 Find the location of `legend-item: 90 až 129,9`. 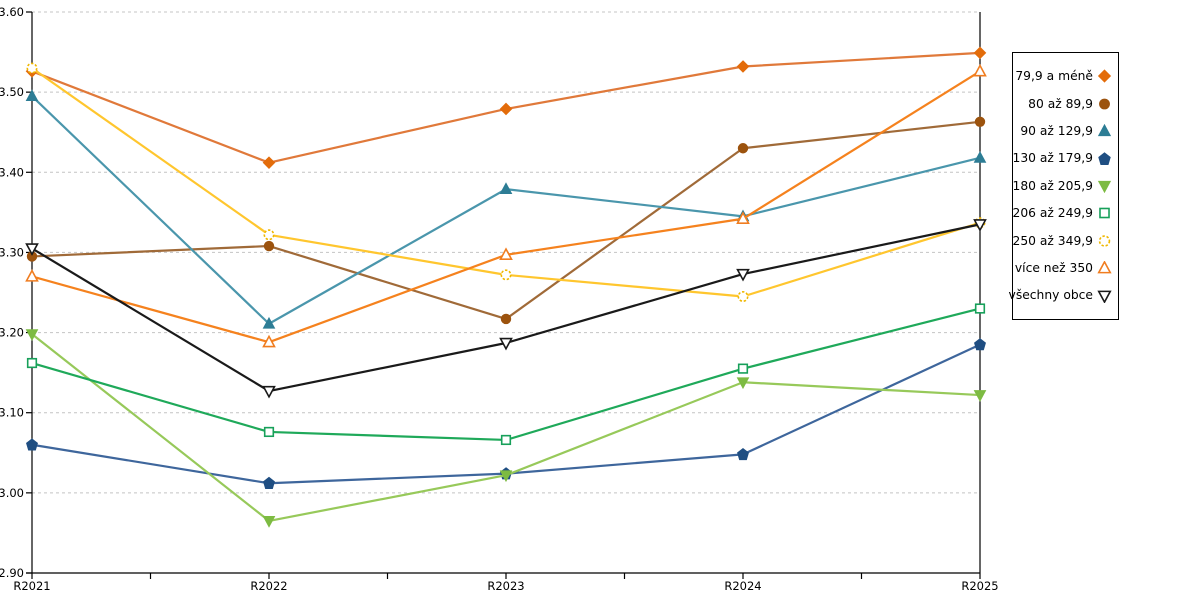

legend-item: 90 až 129,9 is located at coordinates (1064, 131).